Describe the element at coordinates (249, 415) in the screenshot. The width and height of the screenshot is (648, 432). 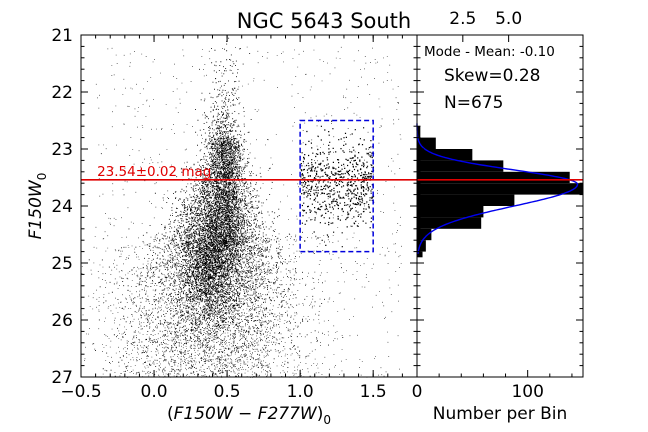
I see `cmd-x-axis-label: (F150W − F277W)0` at that location.